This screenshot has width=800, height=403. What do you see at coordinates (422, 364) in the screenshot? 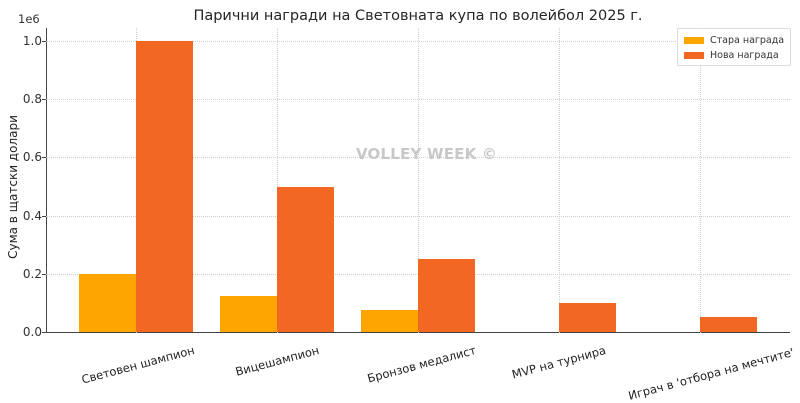
I see `x-tick-label: Бронзов медалист` at bounding box center [422, 364].